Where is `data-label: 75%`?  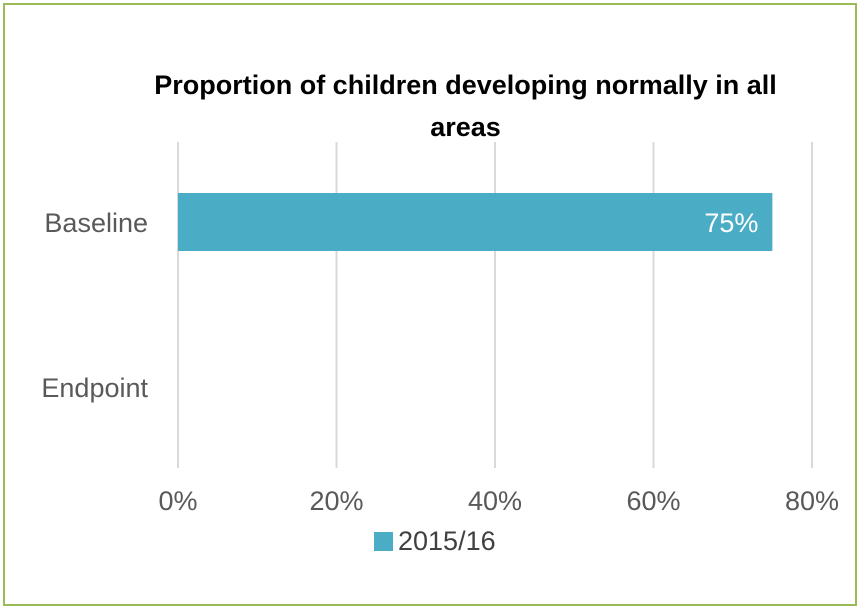
data-label: 75% is located at coordinates (731, 223).